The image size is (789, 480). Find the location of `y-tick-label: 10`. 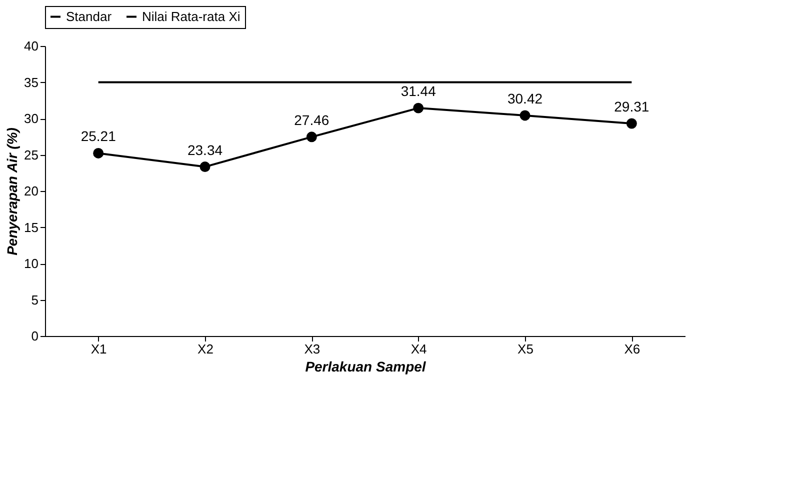

y-tick-label: 10 is located at coordinates (31, 263).